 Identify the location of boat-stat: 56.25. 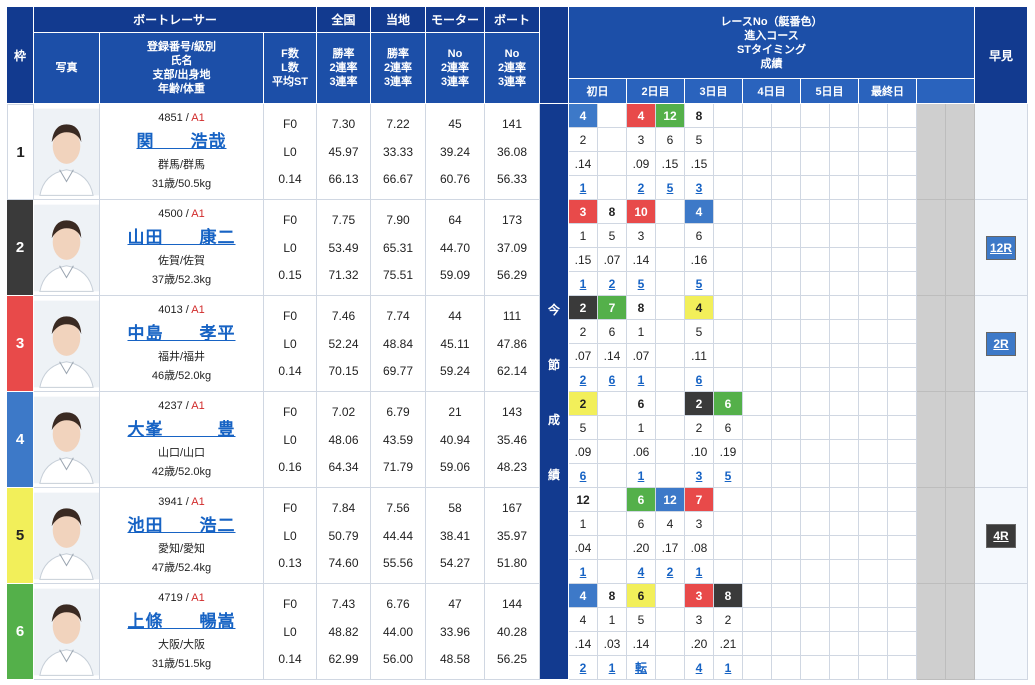
(512, 658).